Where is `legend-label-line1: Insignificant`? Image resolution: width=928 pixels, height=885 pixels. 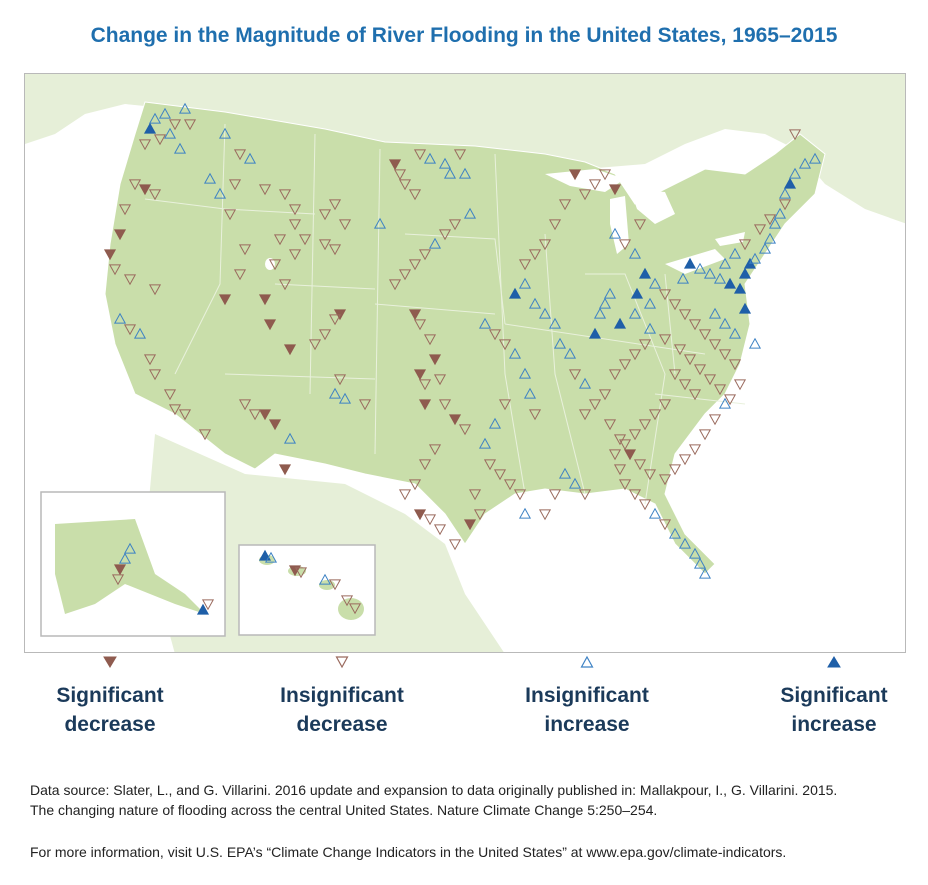
legend-label-line1: Insignificant is located at coordinates (342, 695).